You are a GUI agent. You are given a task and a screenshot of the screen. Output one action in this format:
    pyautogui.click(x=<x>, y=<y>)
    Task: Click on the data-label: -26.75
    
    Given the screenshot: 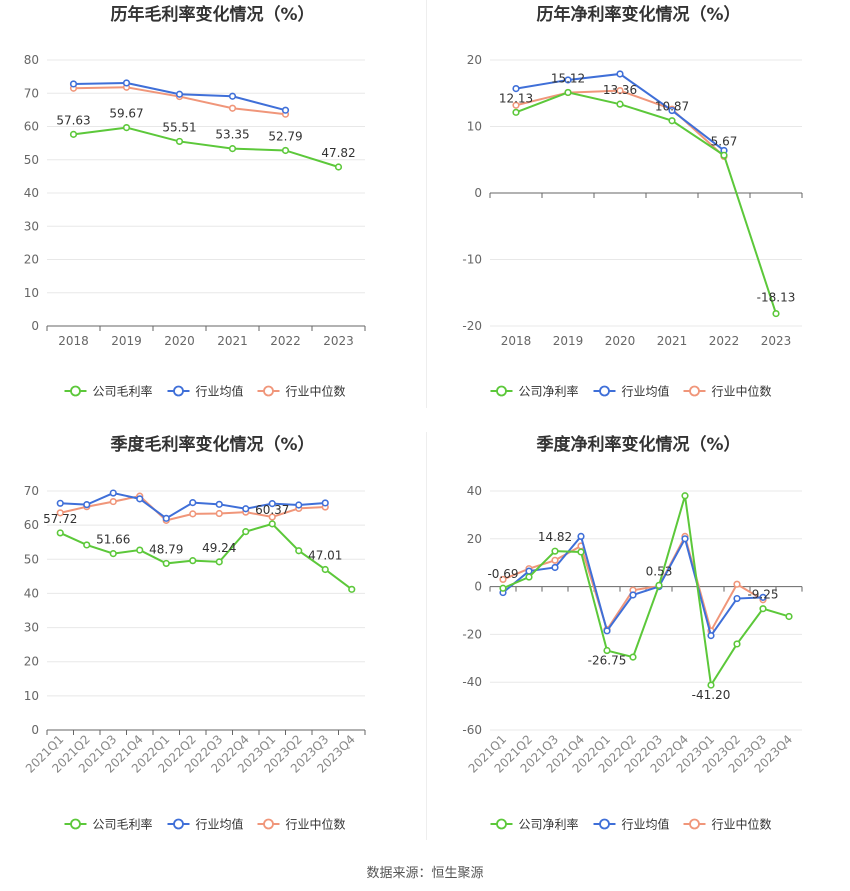 What is the action you would take?
    pyautogui.click(x=607, y=661)
    